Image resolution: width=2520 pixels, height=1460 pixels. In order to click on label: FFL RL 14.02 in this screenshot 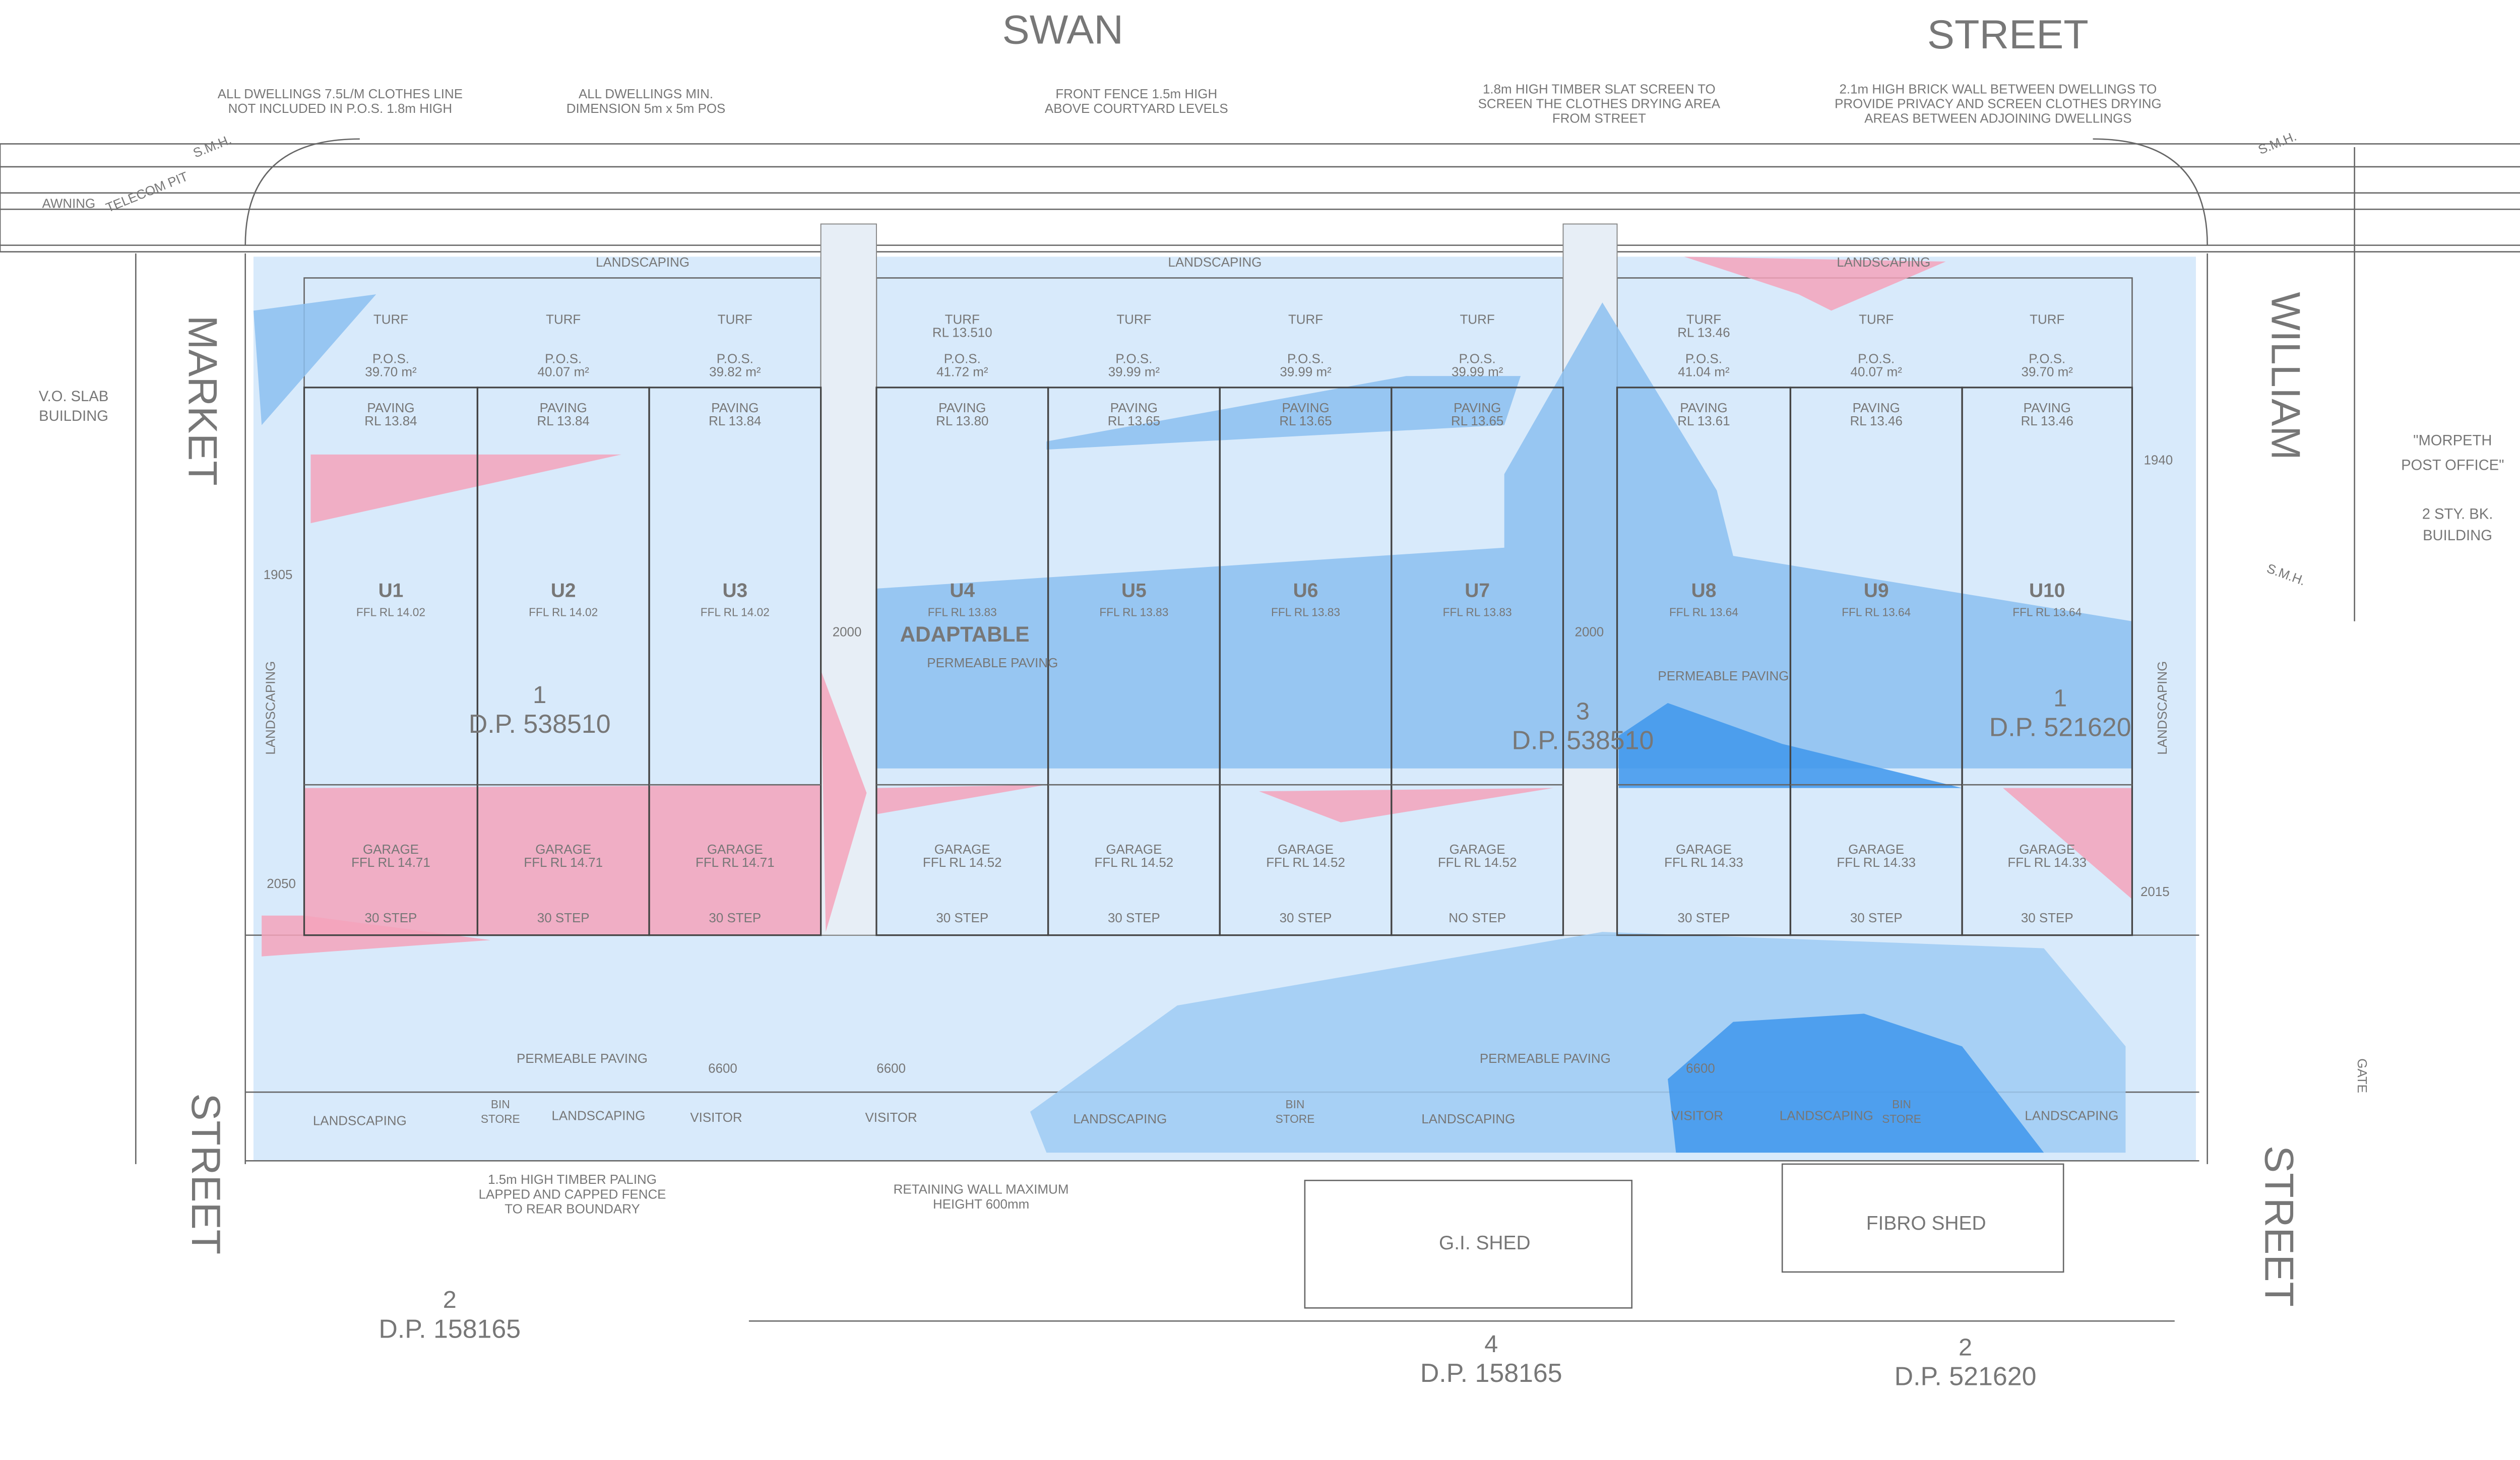, I will do `click(563, 613)`.